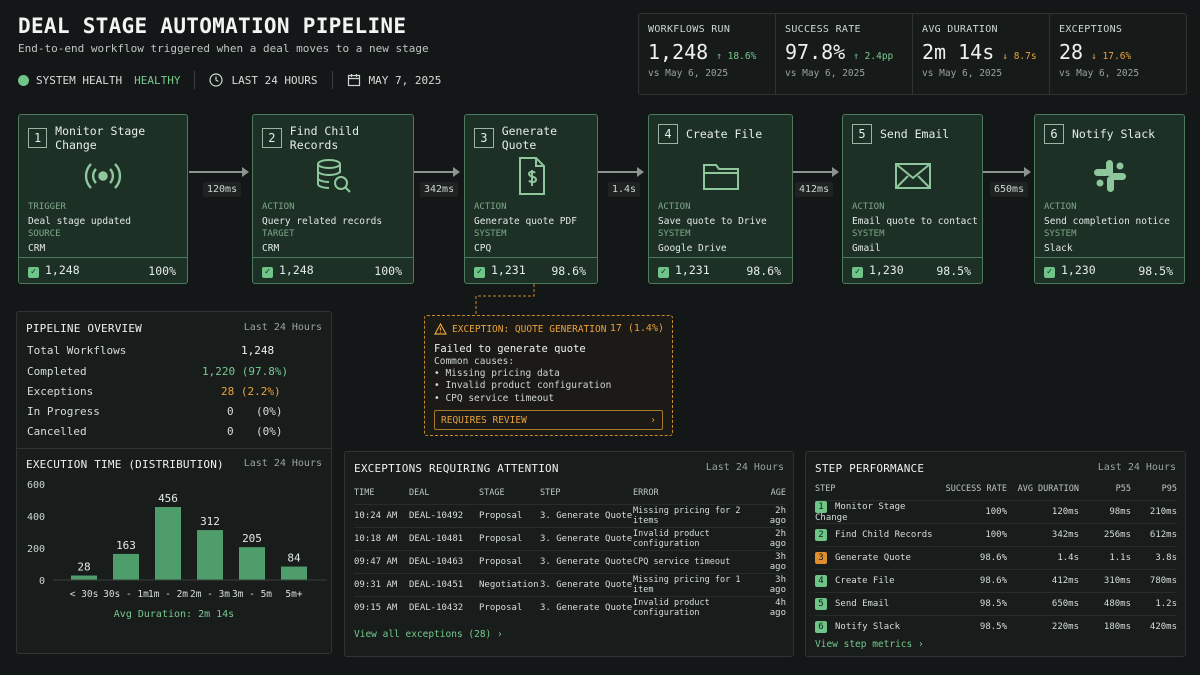 Image resolution: width=1200 pixels, height=675 pixels. I want to click on kpi-compare: vs May 6, 2025, so click(962, 73).